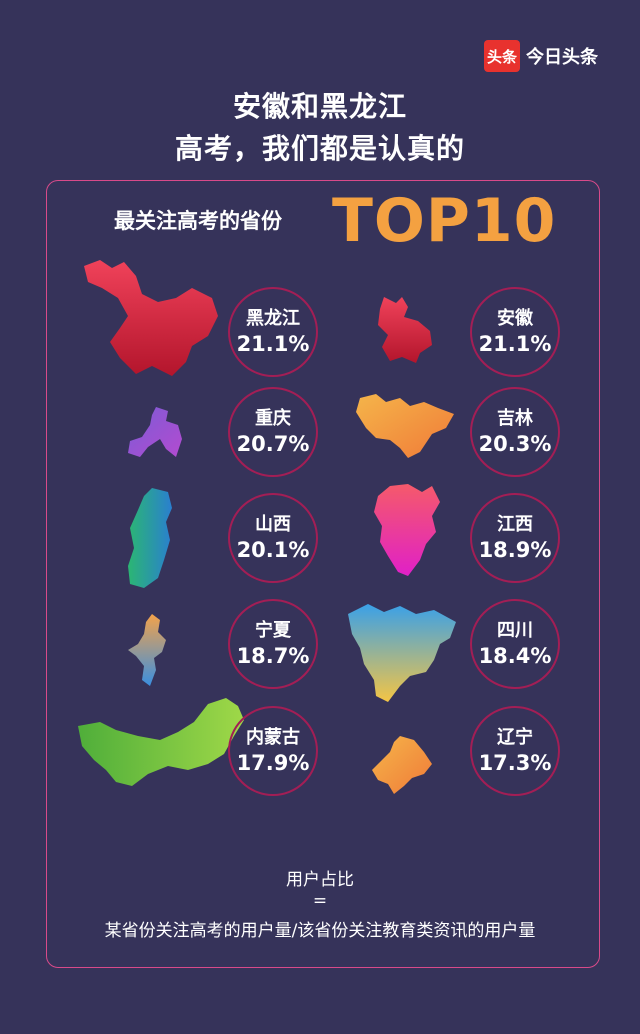  I want to click on rank-item: 内蒙古 17.9%, so click(273, 751).